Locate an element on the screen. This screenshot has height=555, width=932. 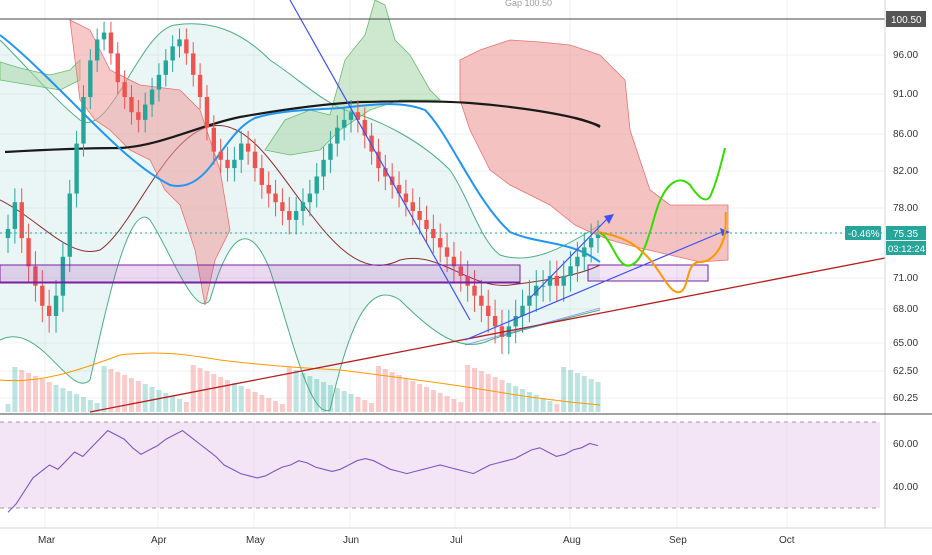
time-label: Apr is located at coordinates (159, 540).